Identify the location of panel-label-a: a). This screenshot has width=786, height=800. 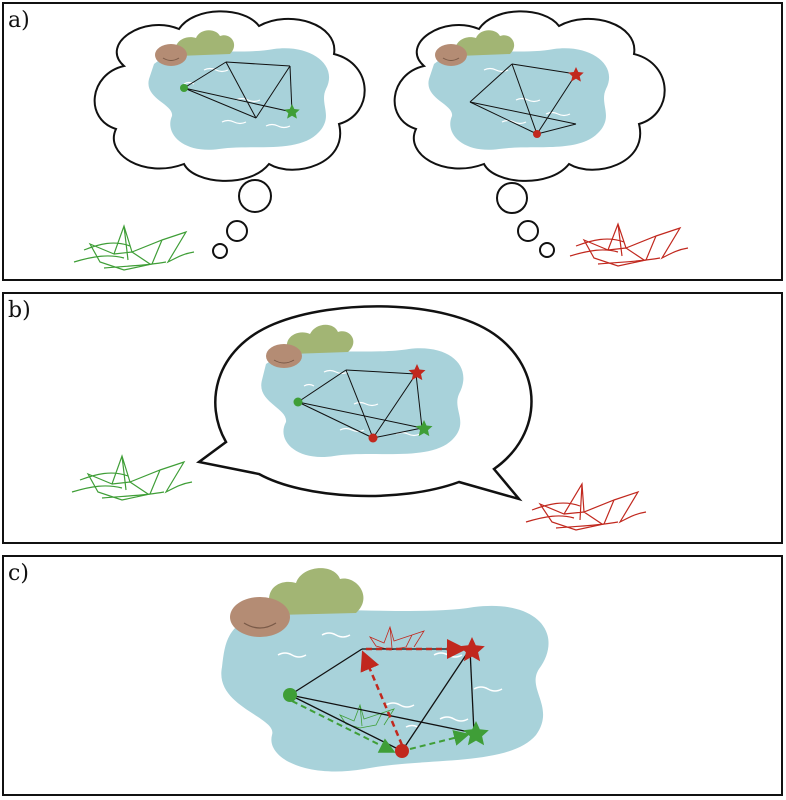
(19, 20).